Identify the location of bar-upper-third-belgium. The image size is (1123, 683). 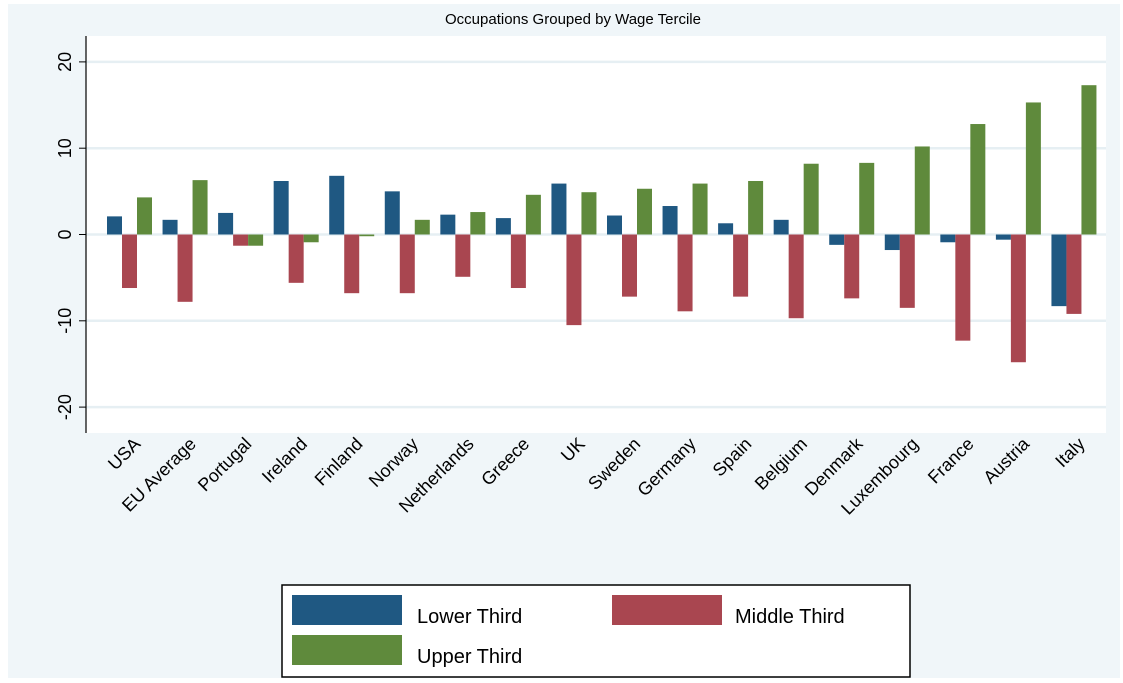
(811, 199).